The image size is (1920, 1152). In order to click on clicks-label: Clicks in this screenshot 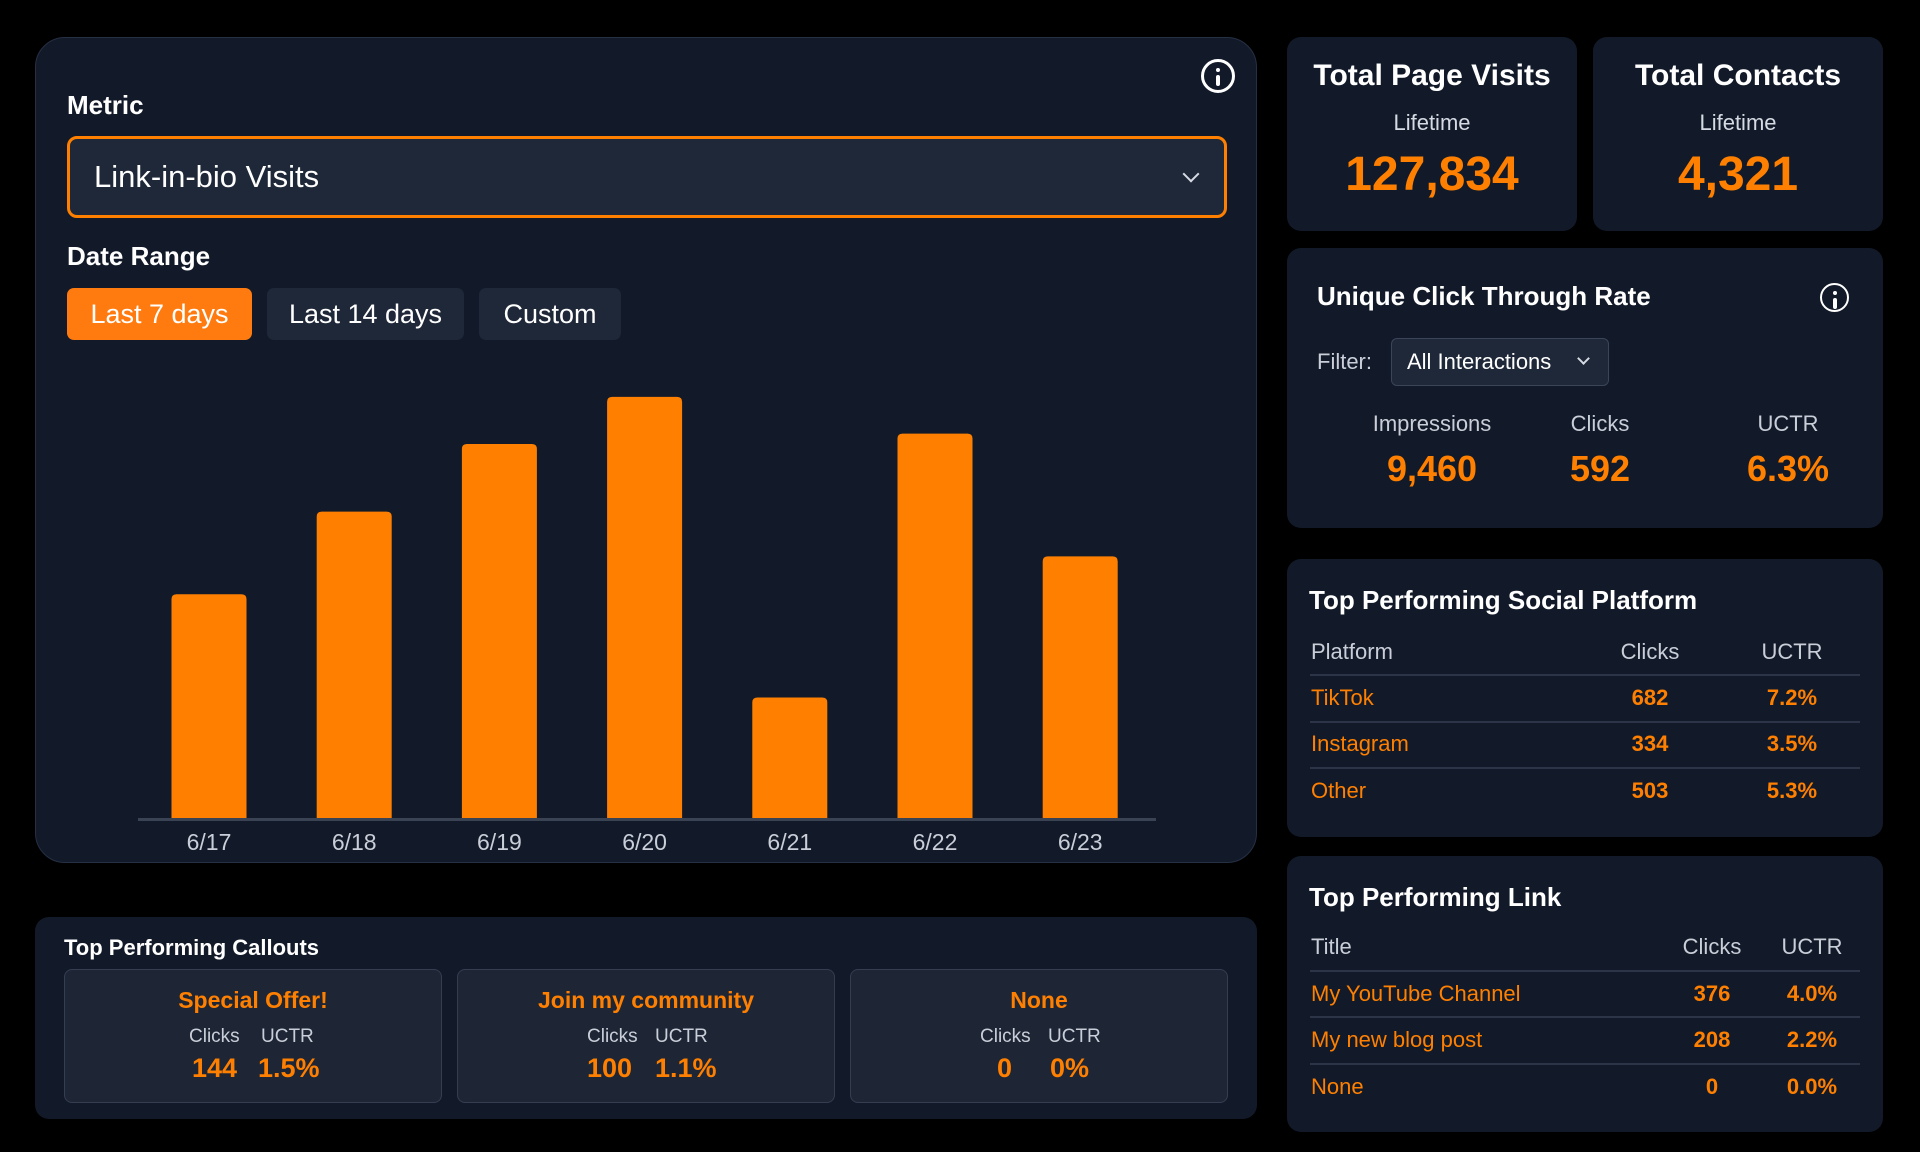, I will do `click(1600, 423)`.